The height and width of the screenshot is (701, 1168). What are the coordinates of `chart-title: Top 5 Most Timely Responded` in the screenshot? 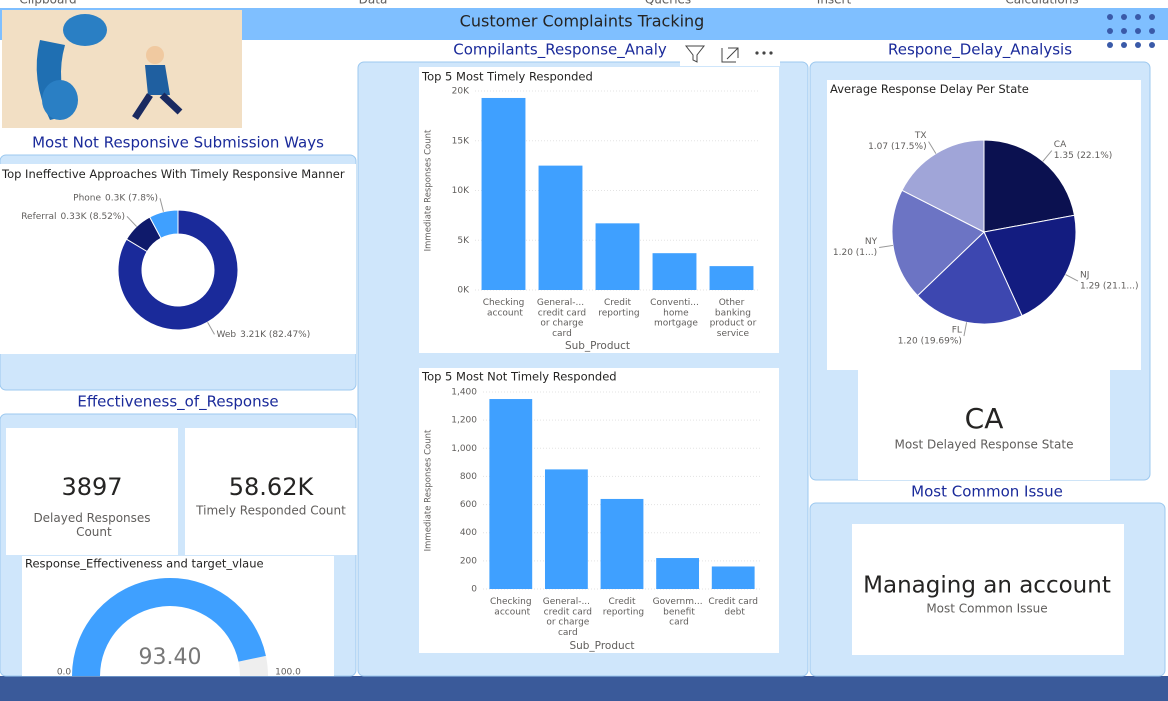 It's located at (507, 77).